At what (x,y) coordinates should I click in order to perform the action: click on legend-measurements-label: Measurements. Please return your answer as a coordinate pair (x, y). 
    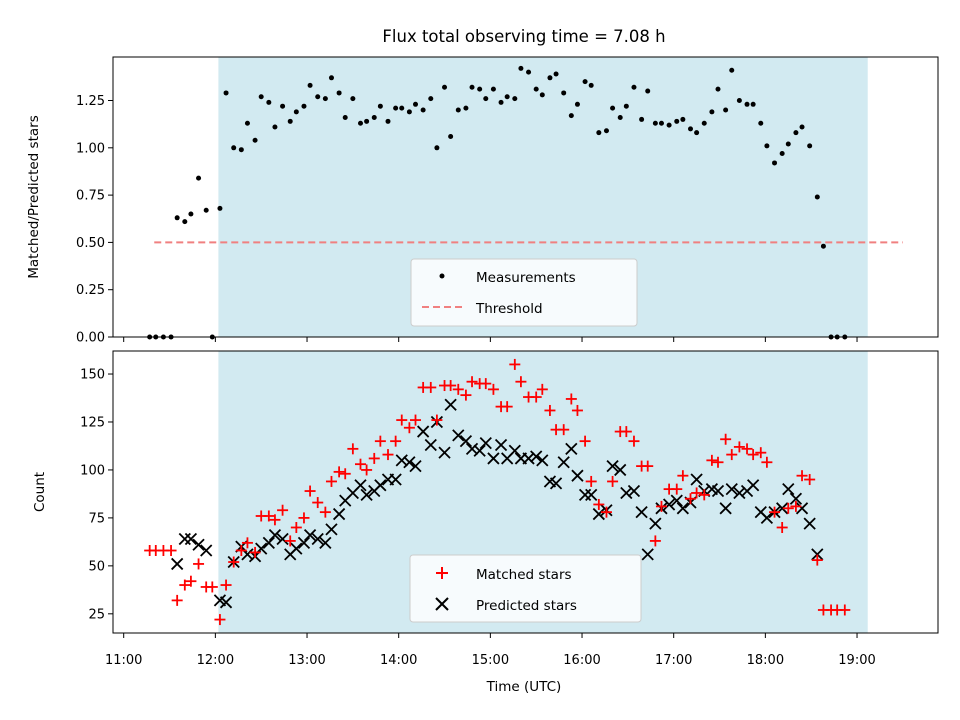
    Looking at the image, I should click on (526, 278).